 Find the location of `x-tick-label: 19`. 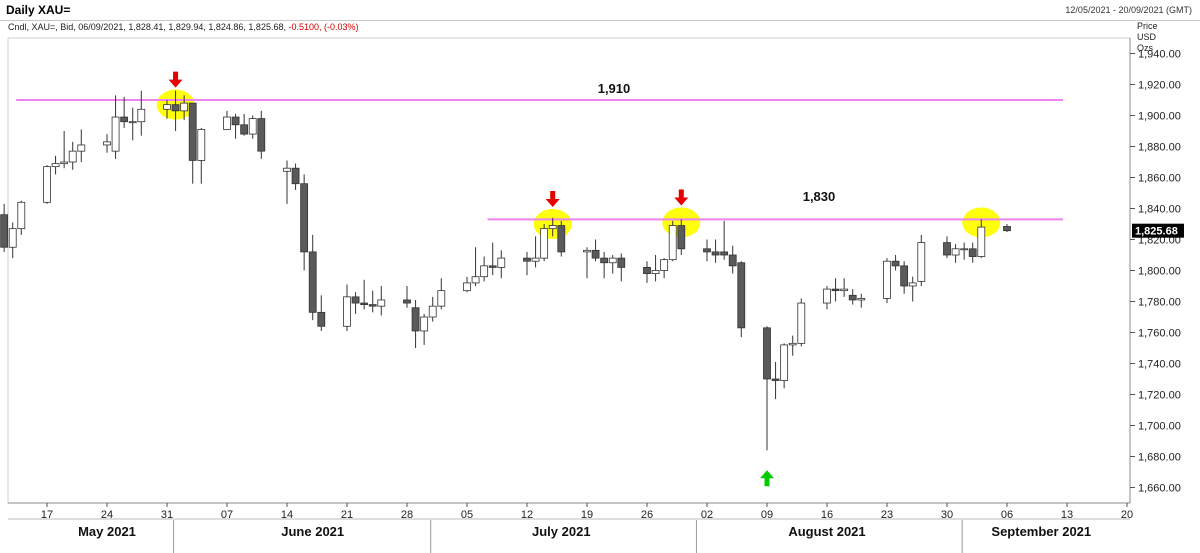

x-tick-label: 19 is located at coordinates (587, 515).